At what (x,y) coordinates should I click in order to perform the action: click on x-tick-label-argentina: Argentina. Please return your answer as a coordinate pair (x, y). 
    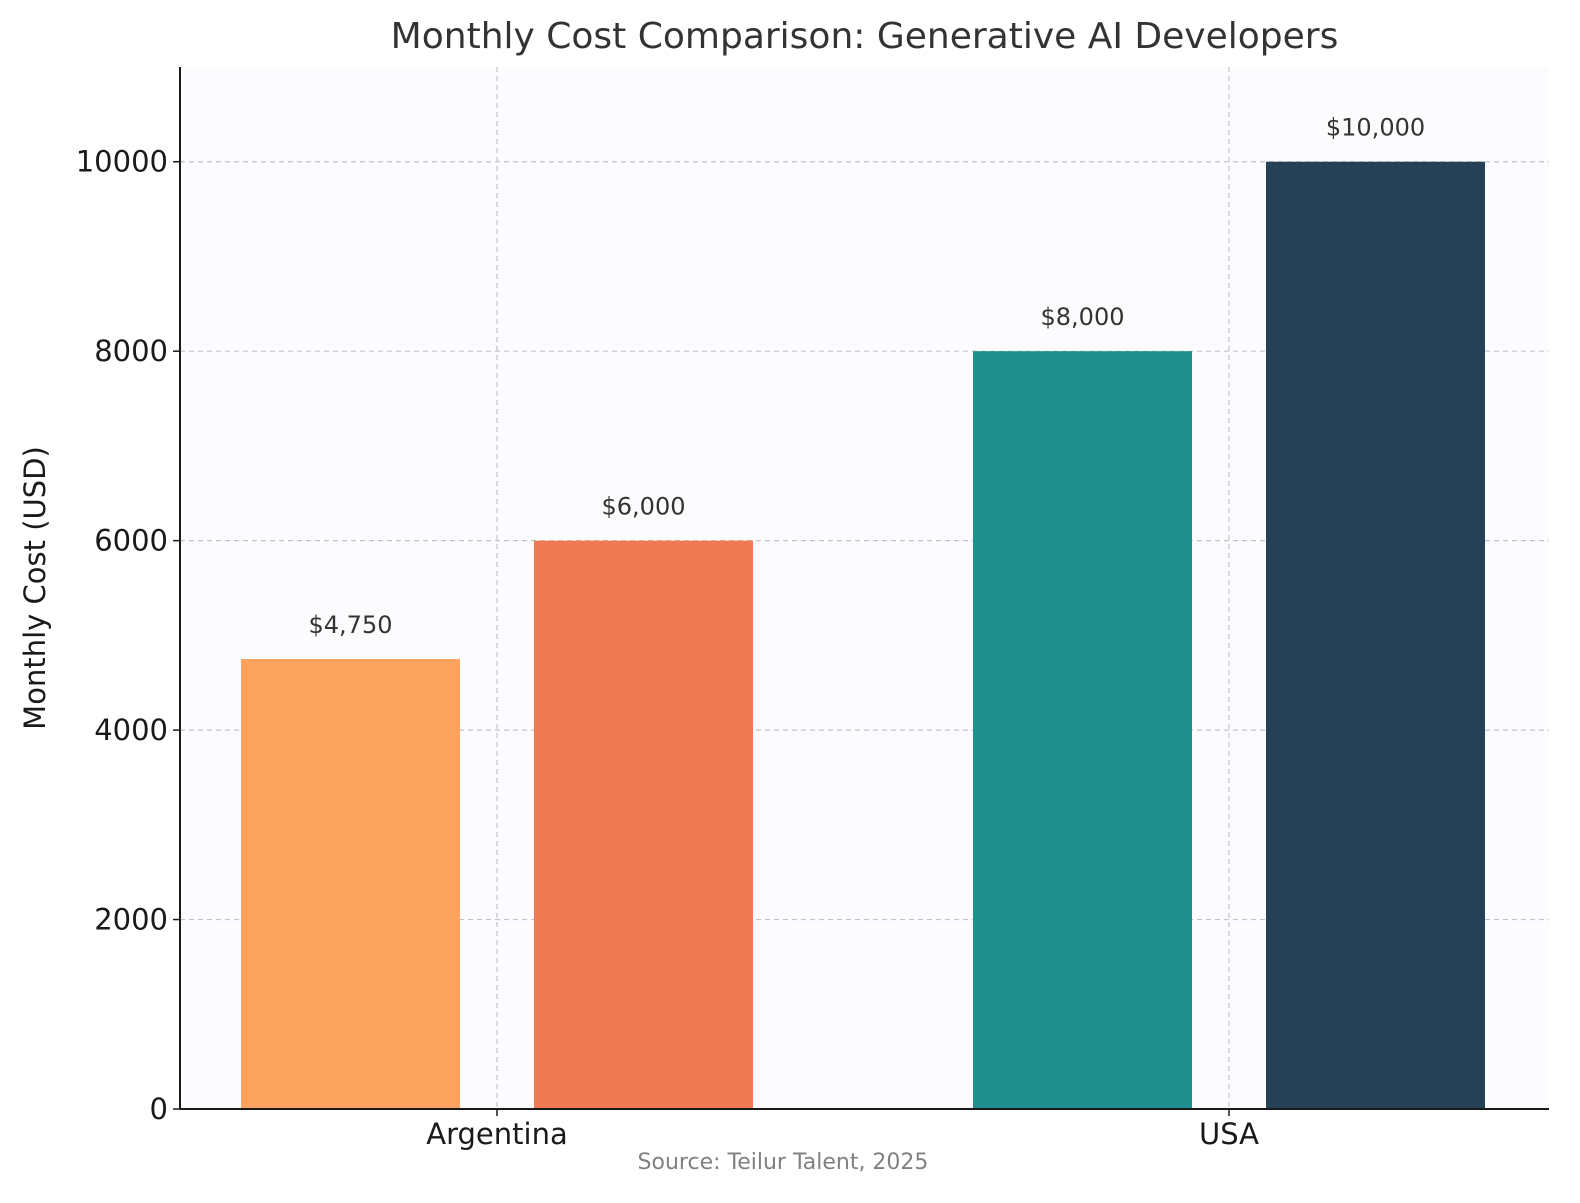
    Looking at the image, I should click on (496, 1134).